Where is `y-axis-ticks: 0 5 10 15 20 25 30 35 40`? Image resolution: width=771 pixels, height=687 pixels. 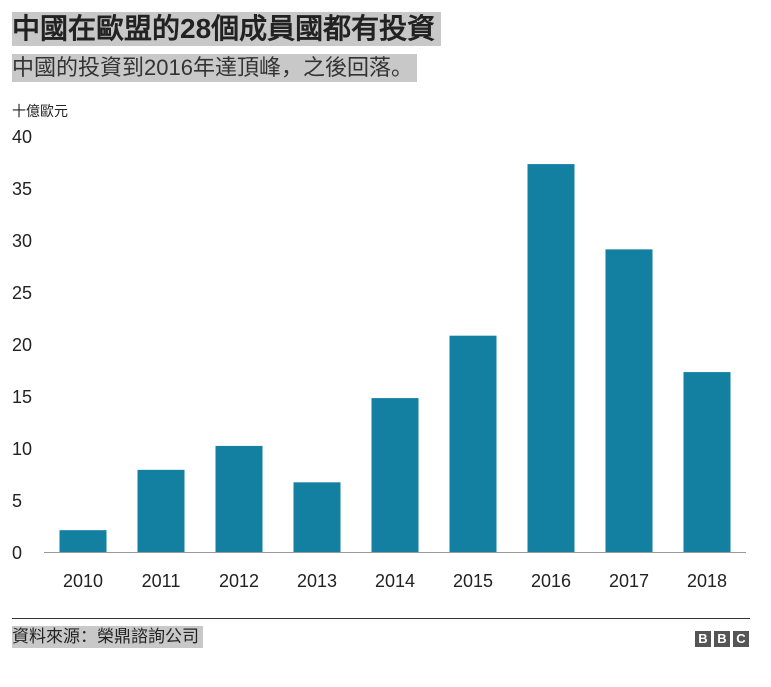 y-axis-ticks: 0 5 10 15 20 25 30 35 40 is located at coordinates (22, 345).